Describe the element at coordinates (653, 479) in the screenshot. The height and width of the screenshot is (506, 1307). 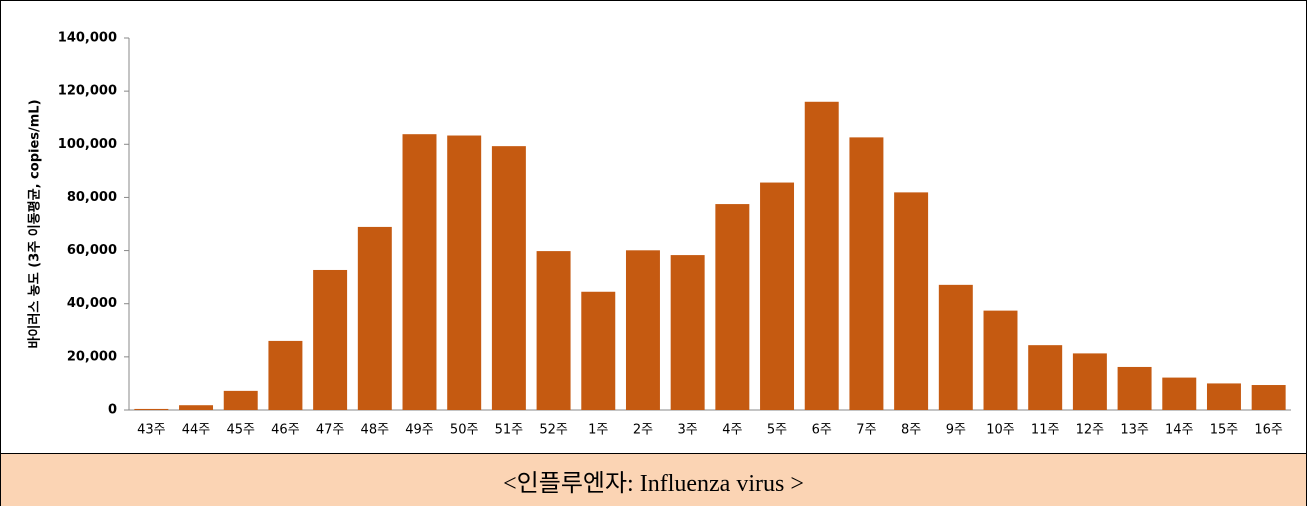
I see `caption: <인플루엔자: Influenza virus >` at that location.